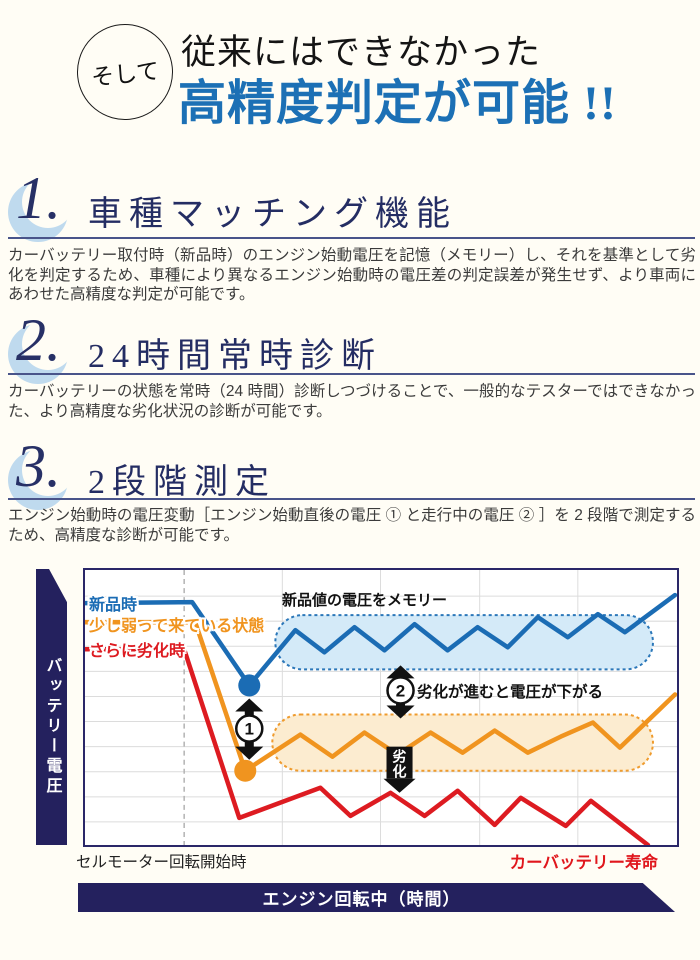 This screenshot has width=700, height=960. I want to click on section2-number-badge: 2., so click(41, 346).